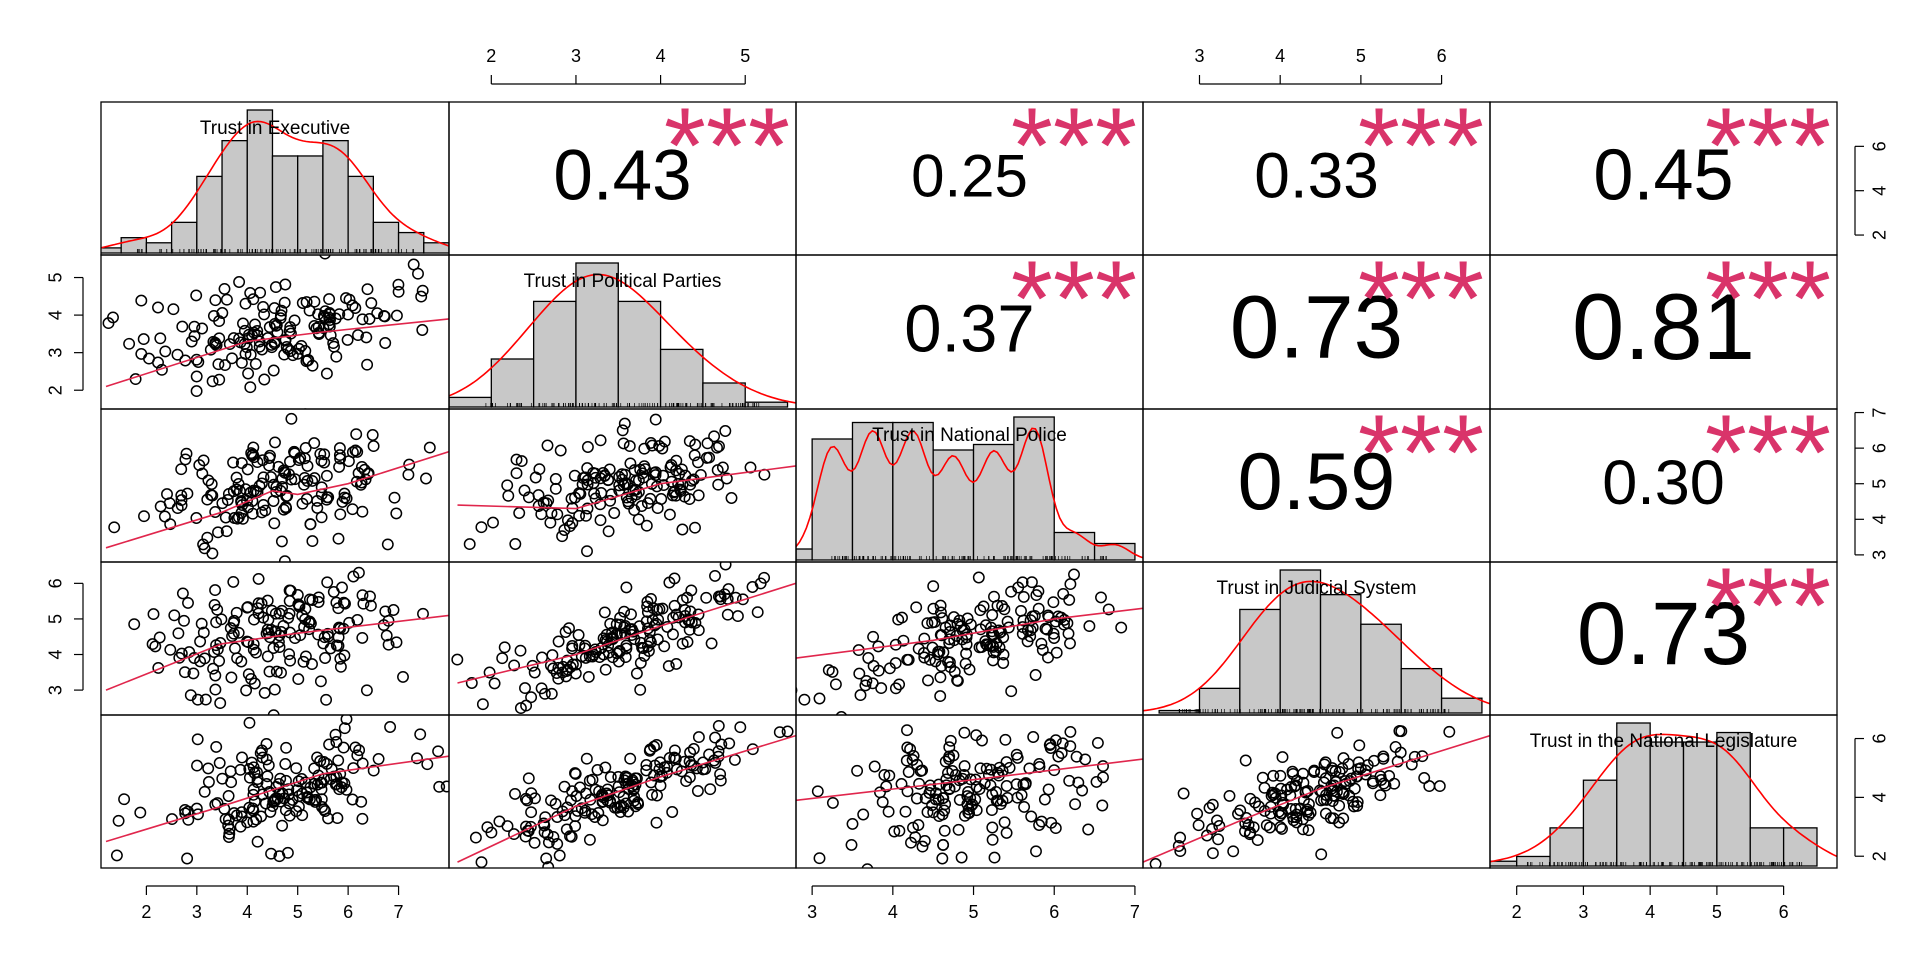  I want to click on tick-label: 2, so click(146, 912).